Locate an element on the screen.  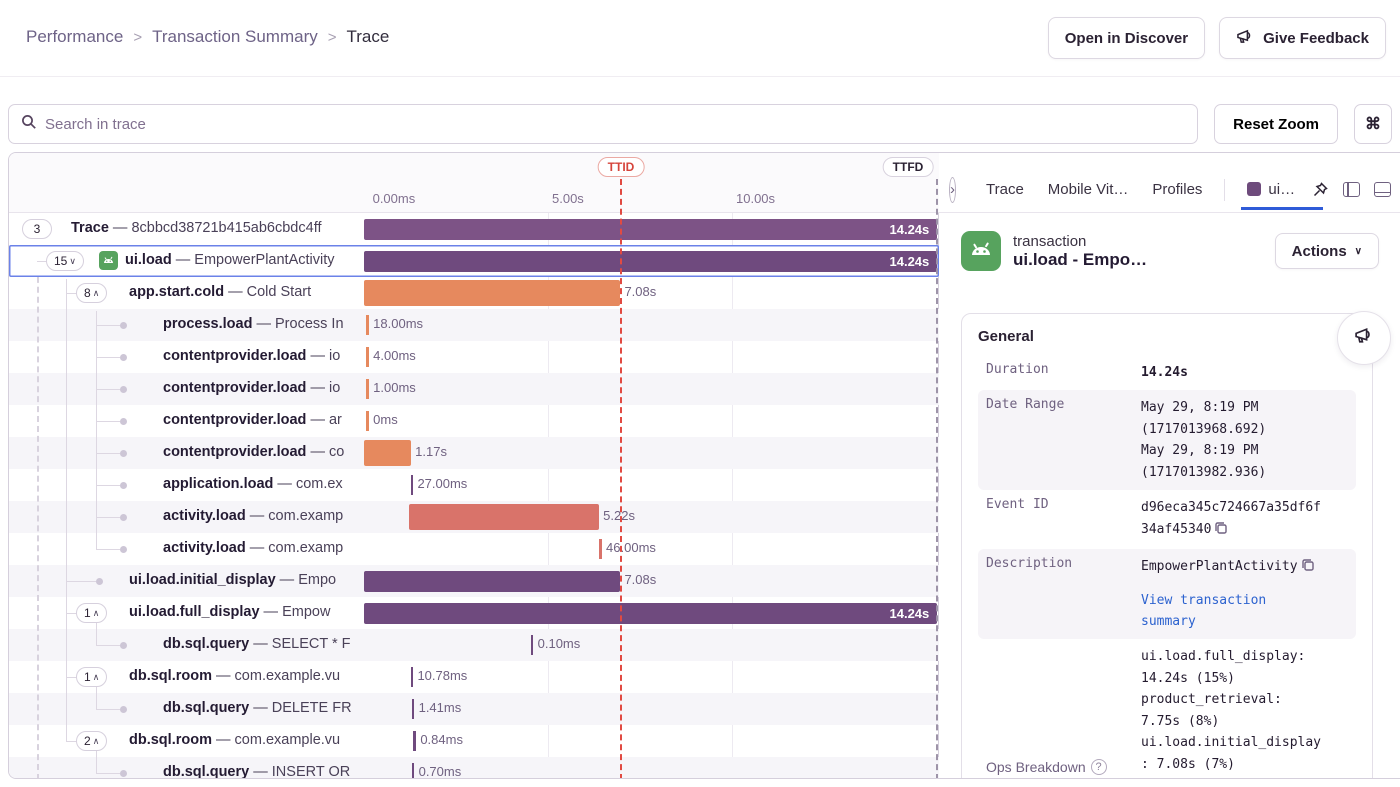
reset-zoom-button: Reset Zoom is located at coordinates (1276, 124).